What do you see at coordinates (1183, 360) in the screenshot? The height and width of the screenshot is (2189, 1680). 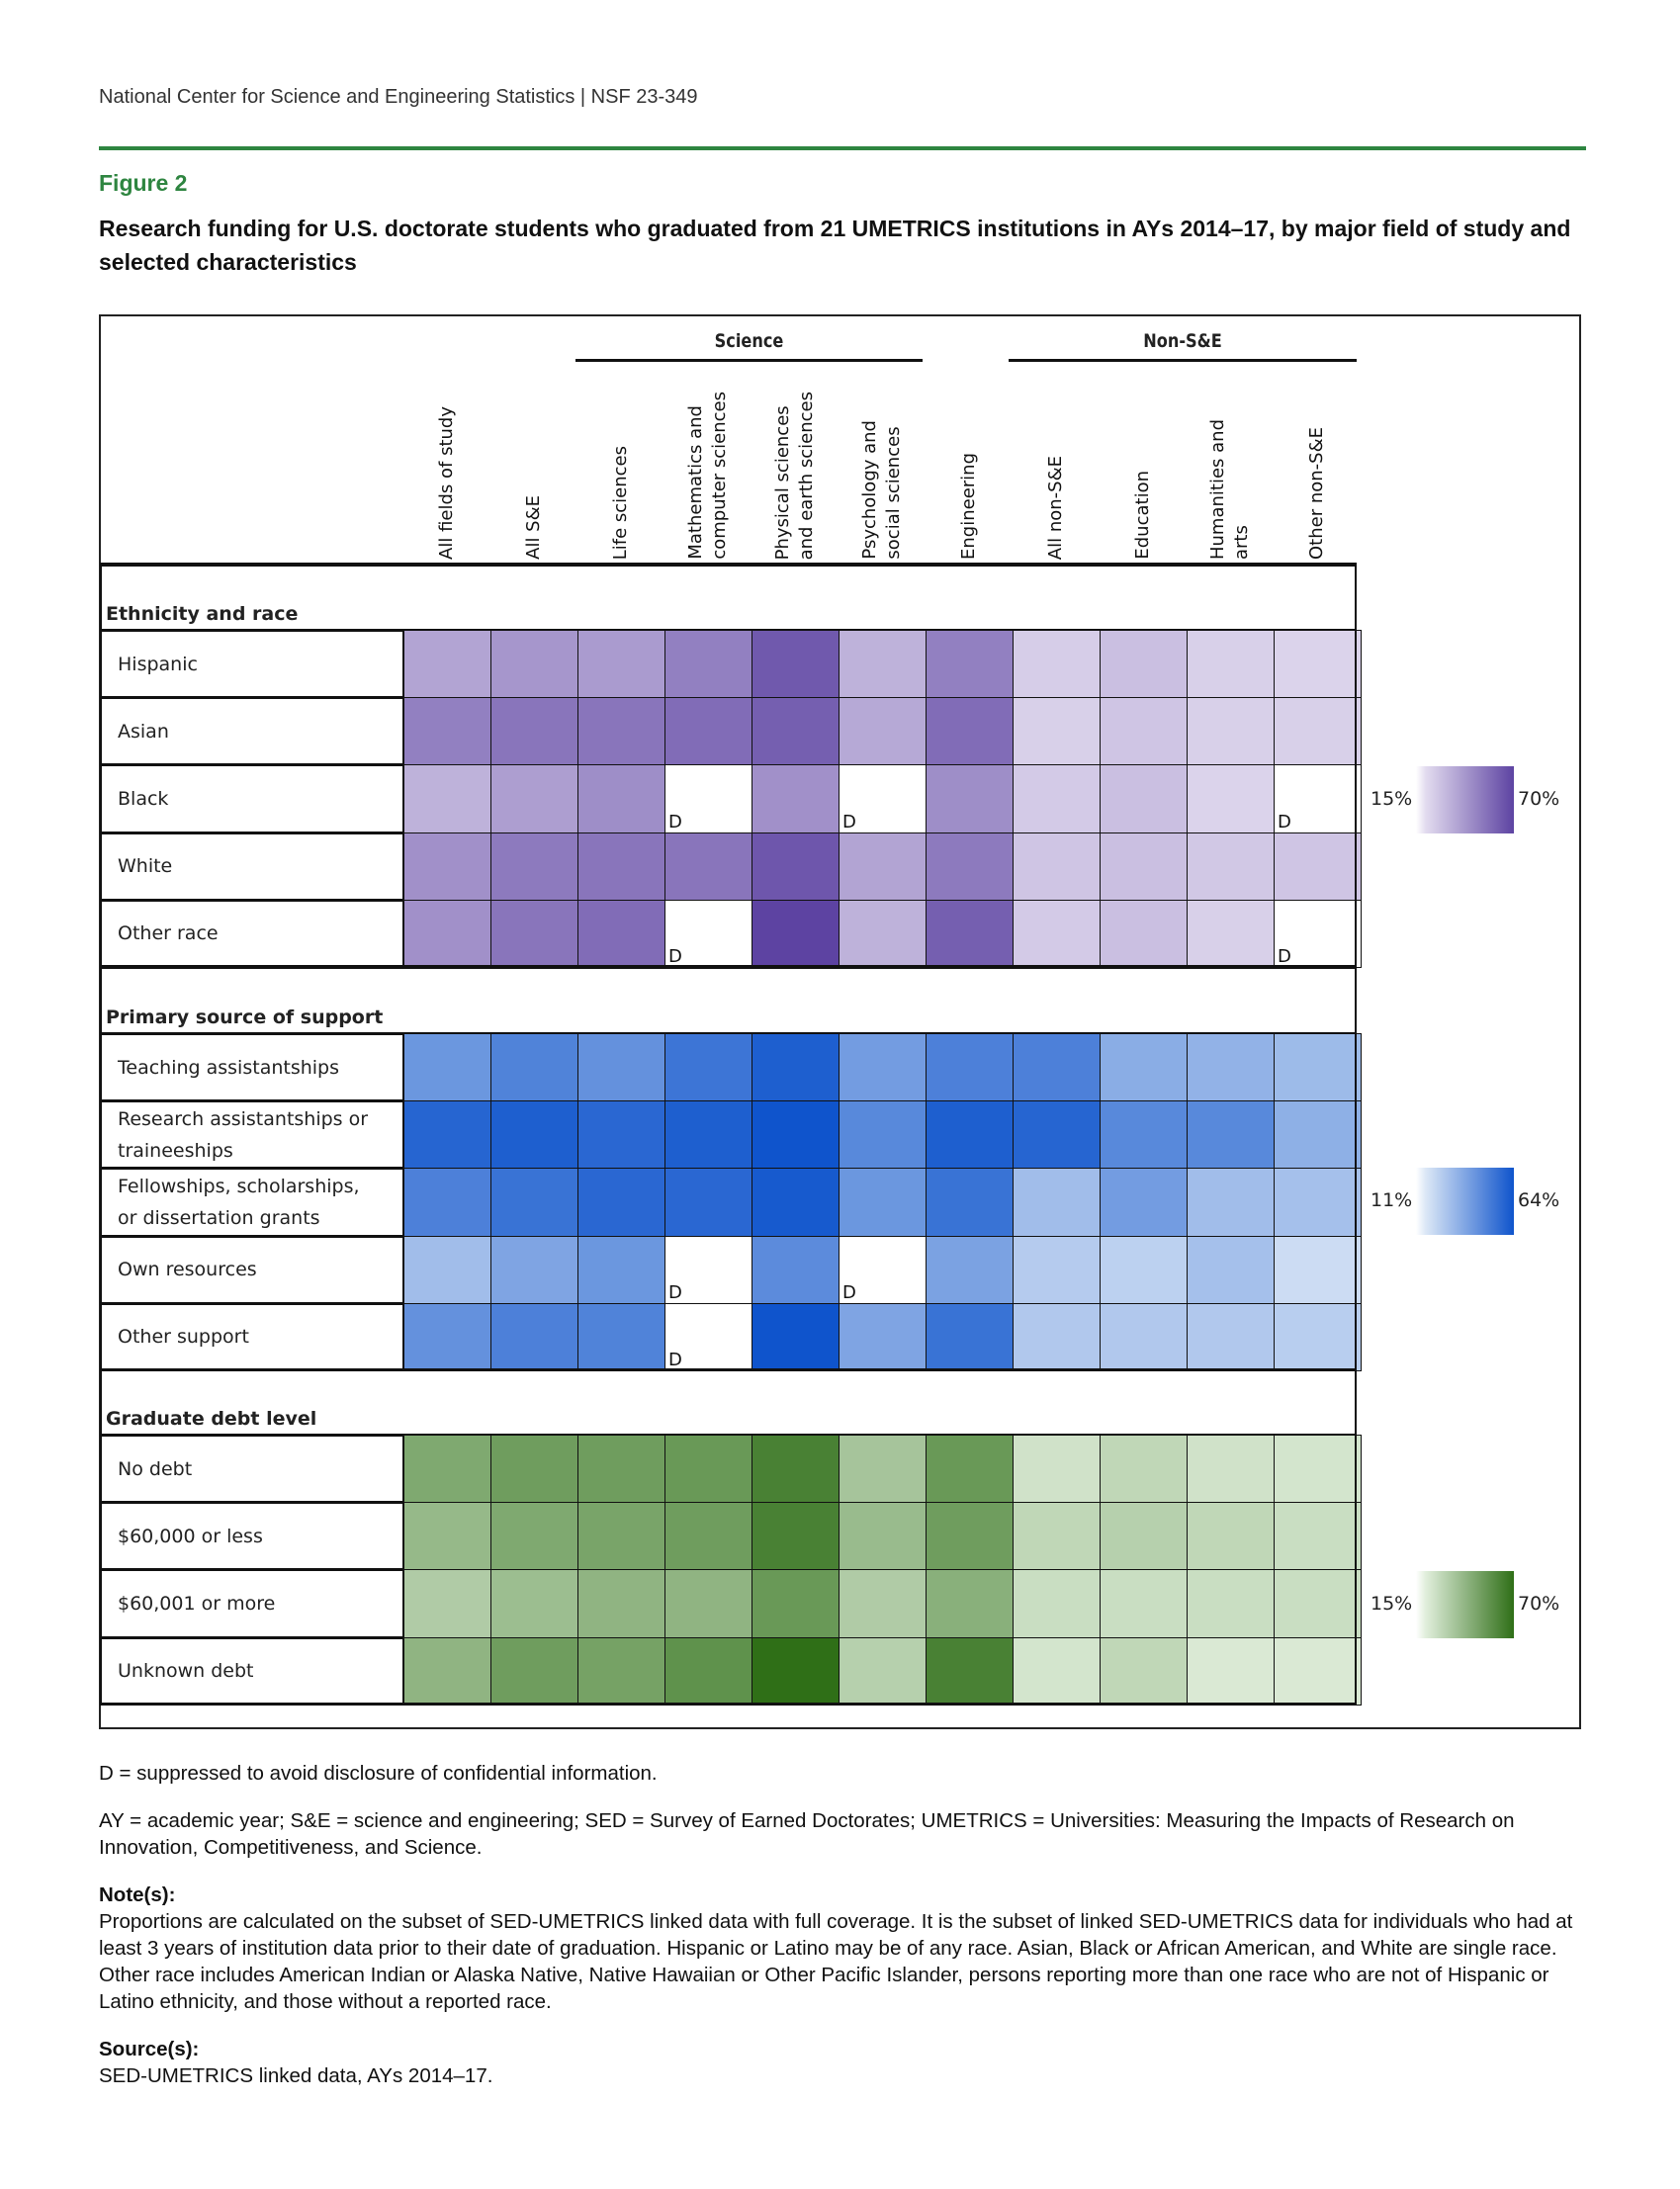 I see `group-line-non-se` at bounding box center [1183, 360].